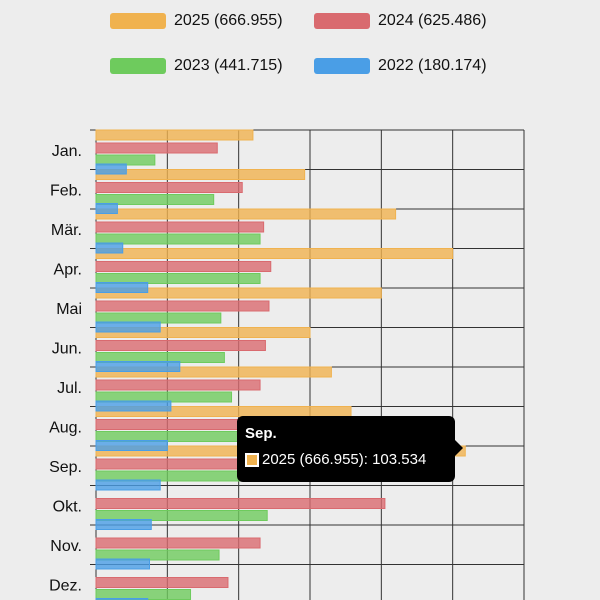 The width and height of the screenshot is (600, 600). Describe the element at coordinates (350, 449) in the screenshot. I see `tooltip: Sep. 2025 (666.955): 103.534` at that location.